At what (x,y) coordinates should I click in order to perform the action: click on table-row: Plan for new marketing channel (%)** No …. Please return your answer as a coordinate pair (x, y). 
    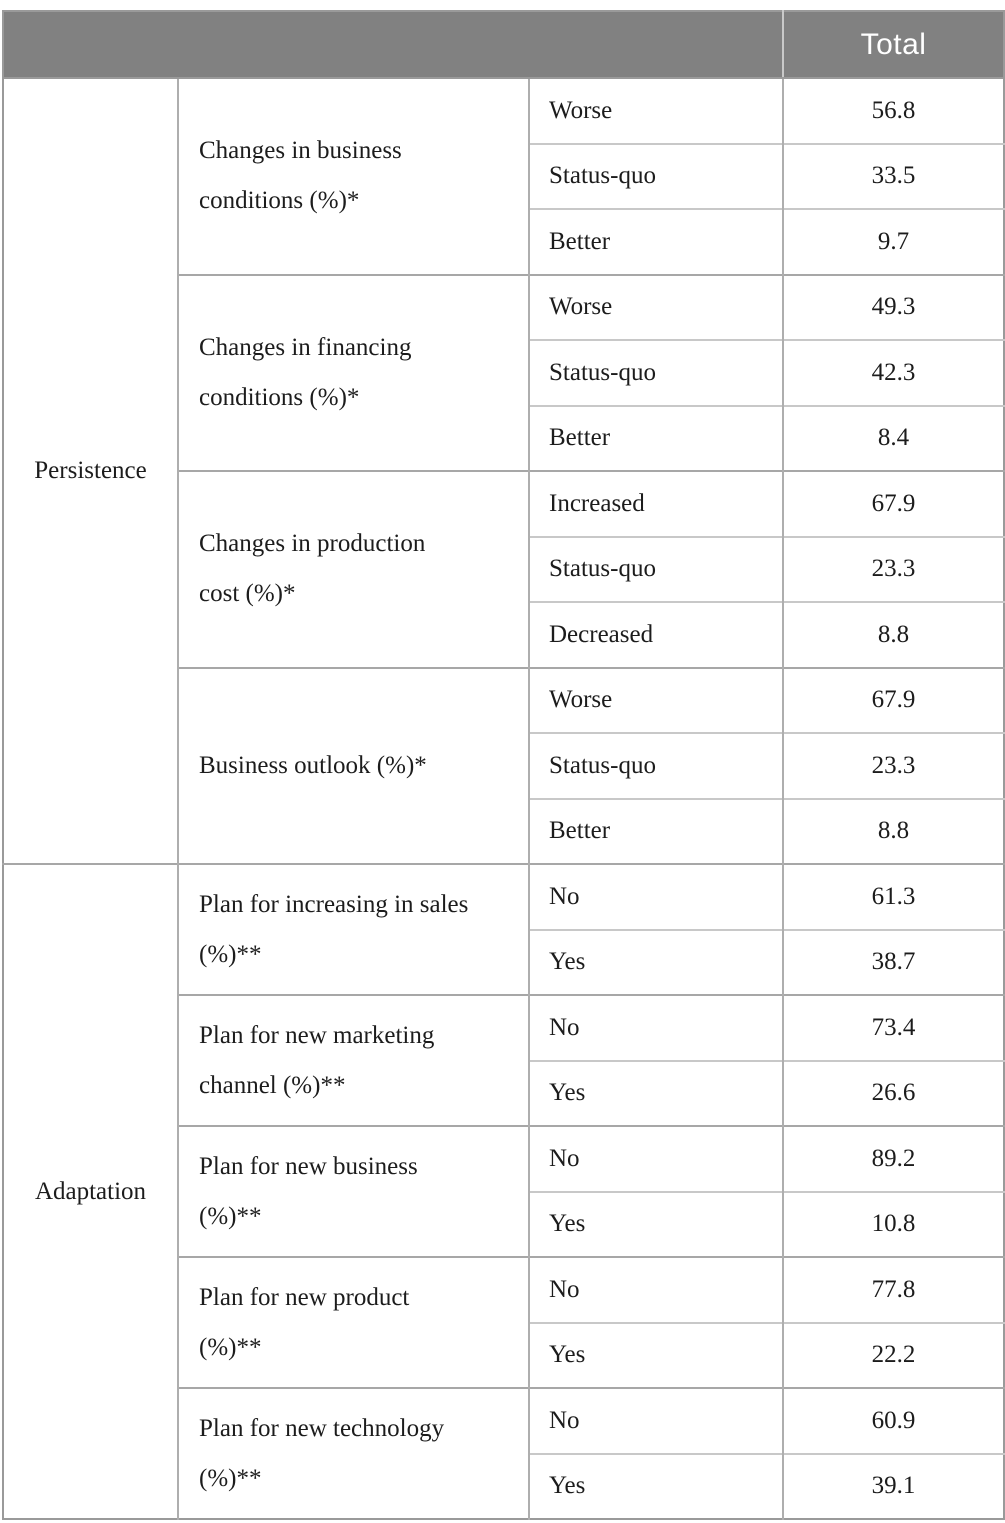
    Looking at the image, I should click on (504, 1060).